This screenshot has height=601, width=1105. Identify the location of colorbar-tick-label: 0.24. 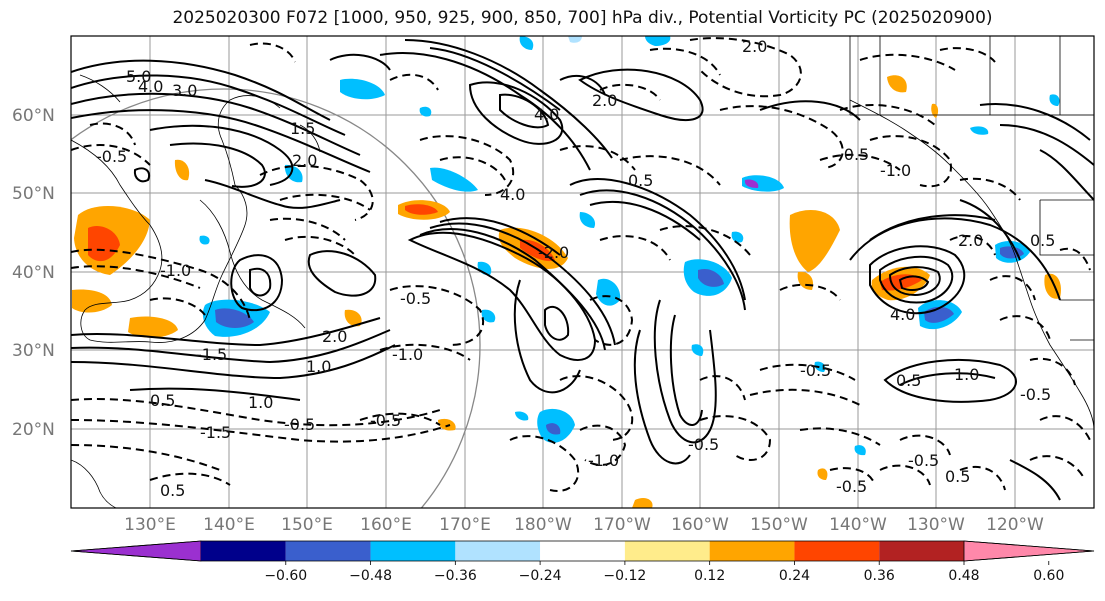
(794, 576).